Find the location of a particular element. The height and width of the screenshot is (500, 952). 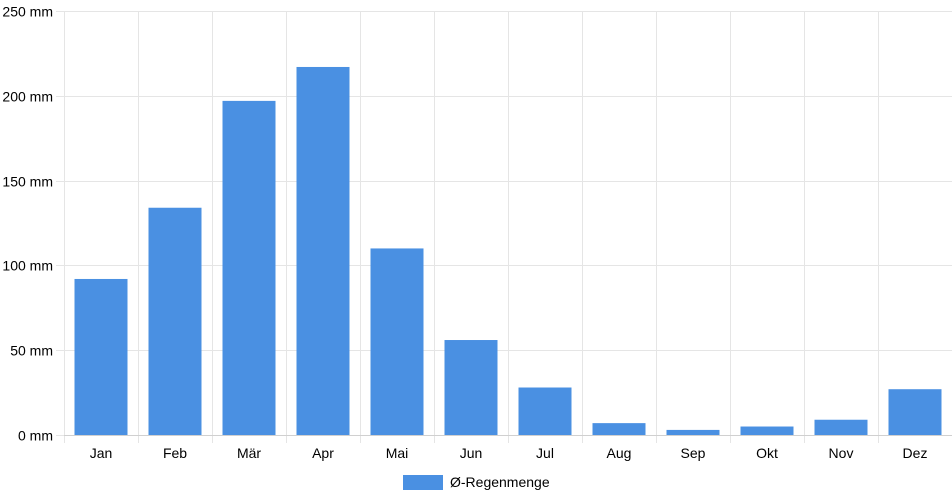

y-axis-tick-labels: 0 mm 50 mm 100 mm 150 mm 200 mm 250 mm is located at coordinates (27, 224).